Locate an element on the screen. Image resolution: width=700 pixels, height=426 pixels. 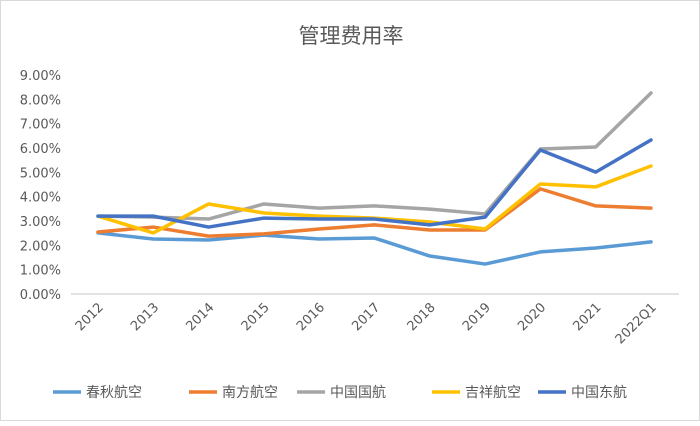
y-tick-label: 1.00% is located at coordinates (40, 271).